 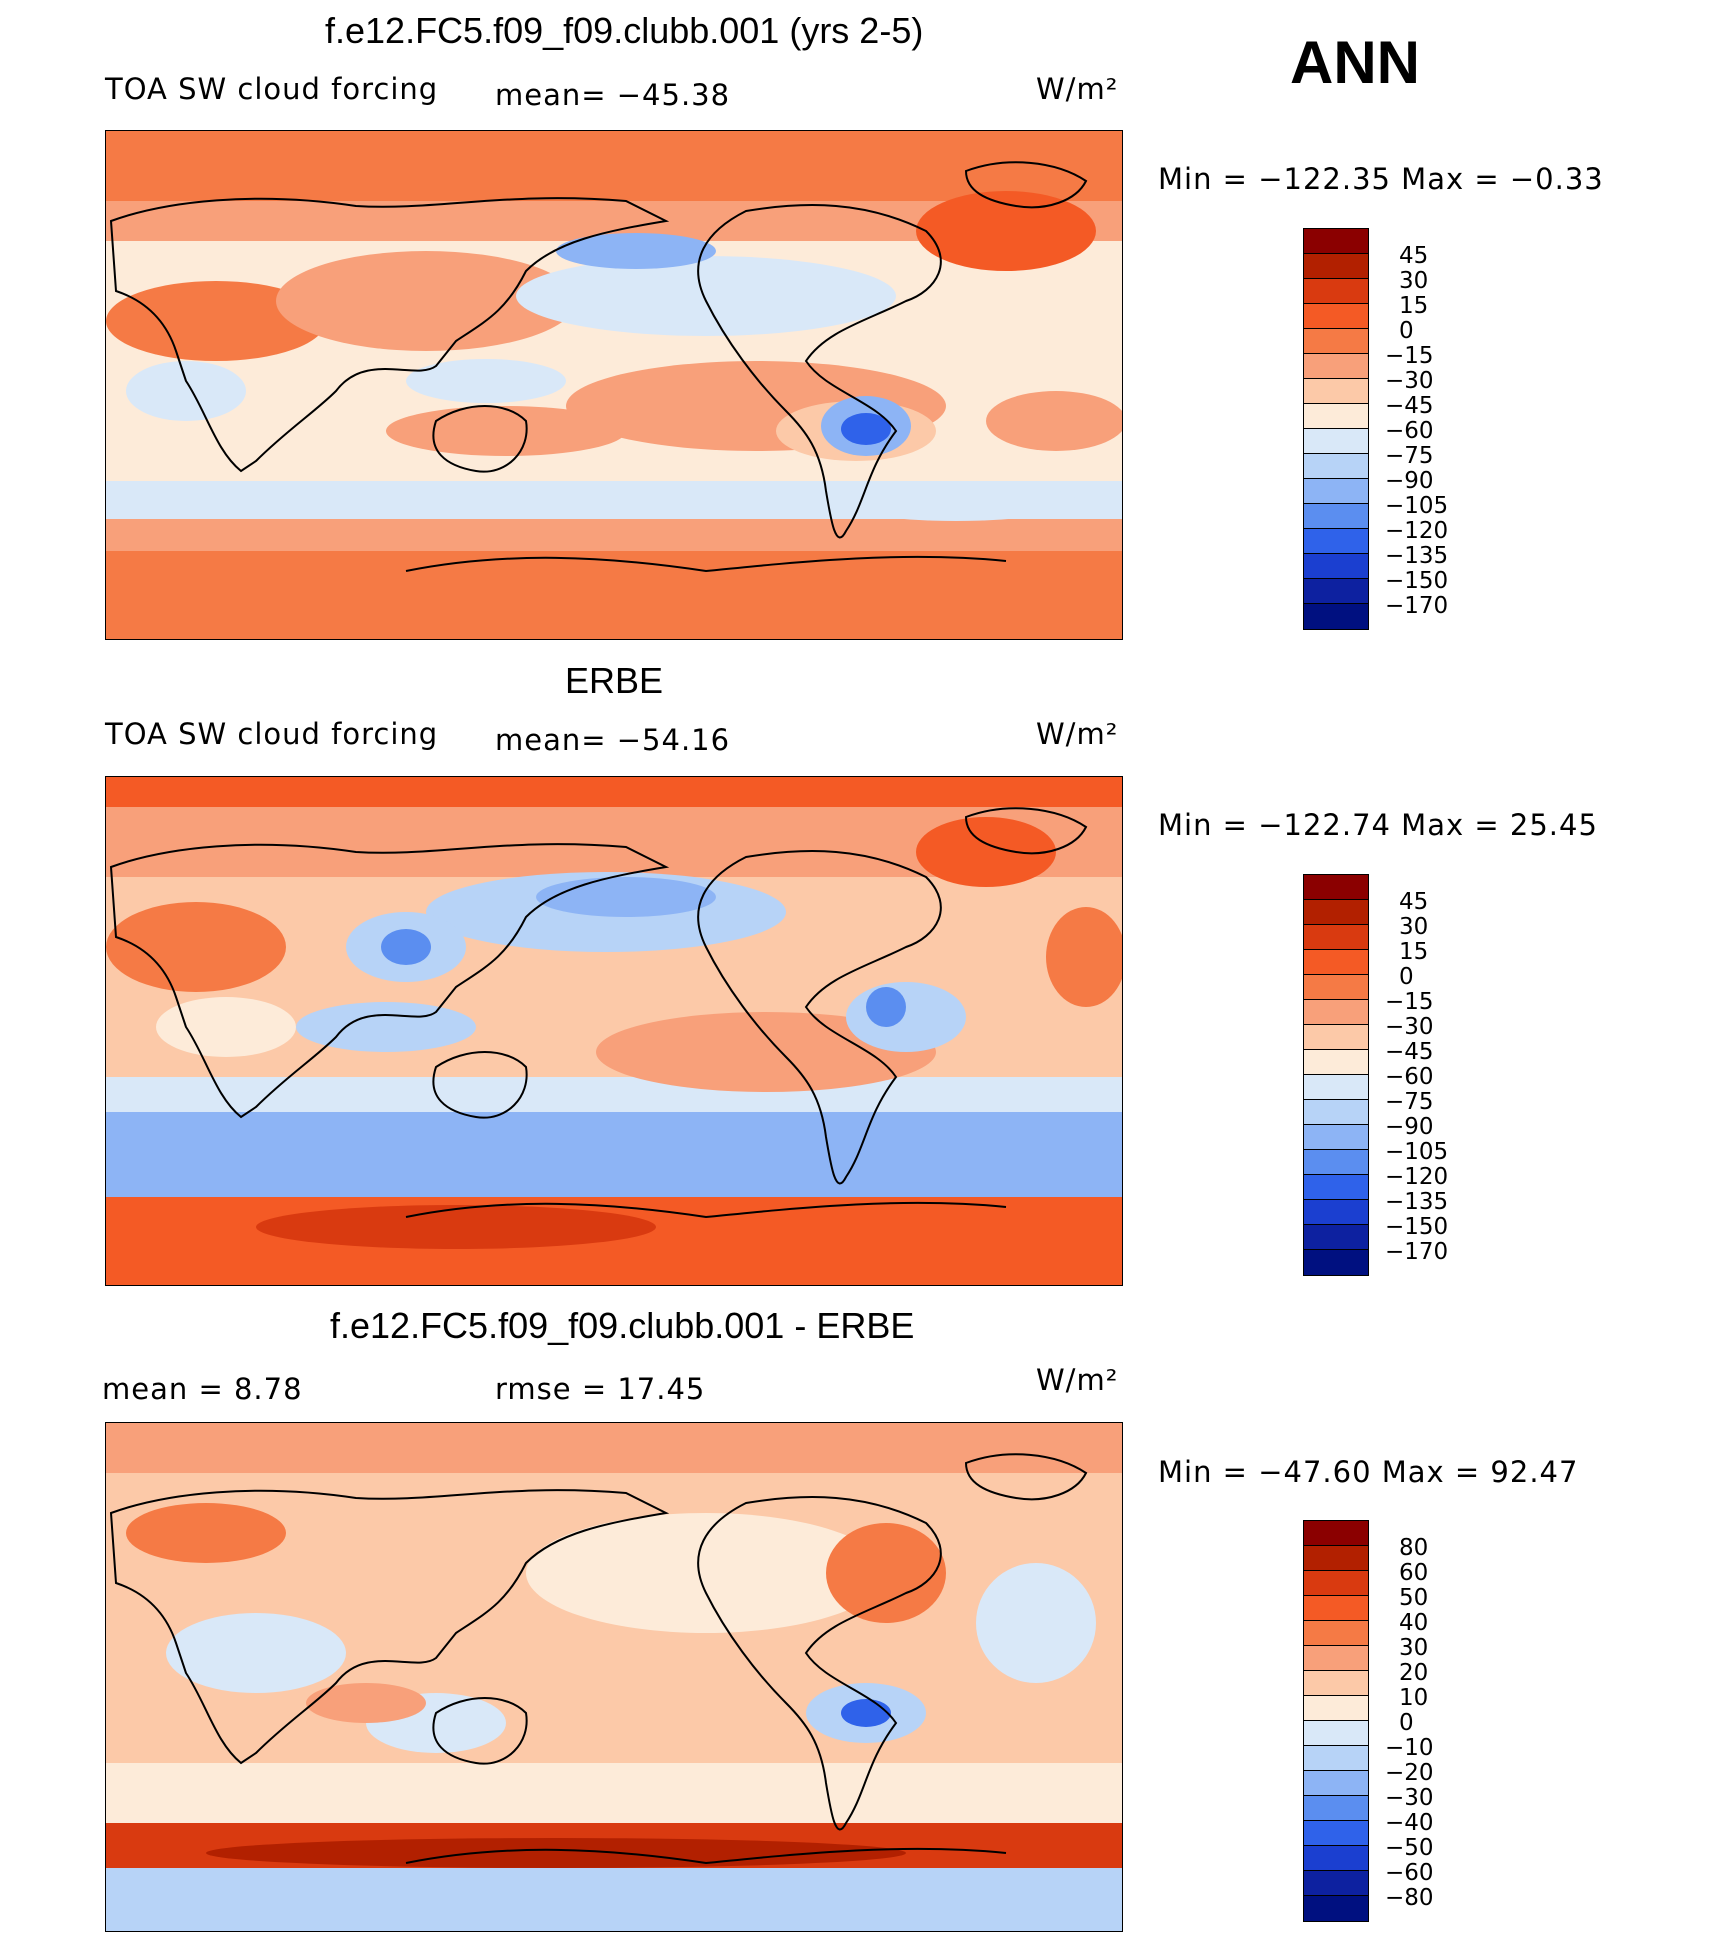 I want to click on panel1-colorbar, so click(x=1336, y=429).